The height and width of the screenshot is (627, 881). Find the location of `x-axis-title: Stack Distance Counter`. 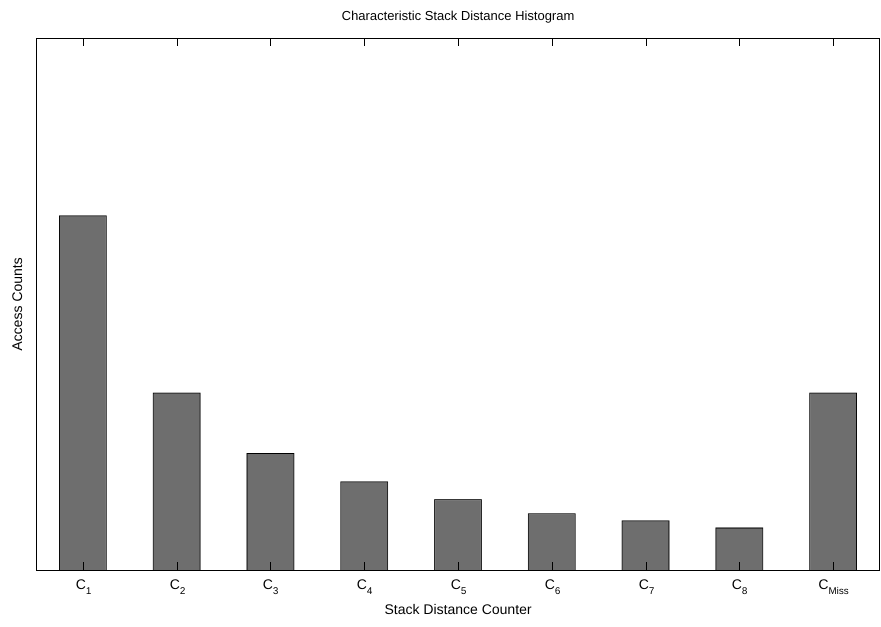

x-axis-title: Stack Distance Counter is located at coordinates (458, 609).